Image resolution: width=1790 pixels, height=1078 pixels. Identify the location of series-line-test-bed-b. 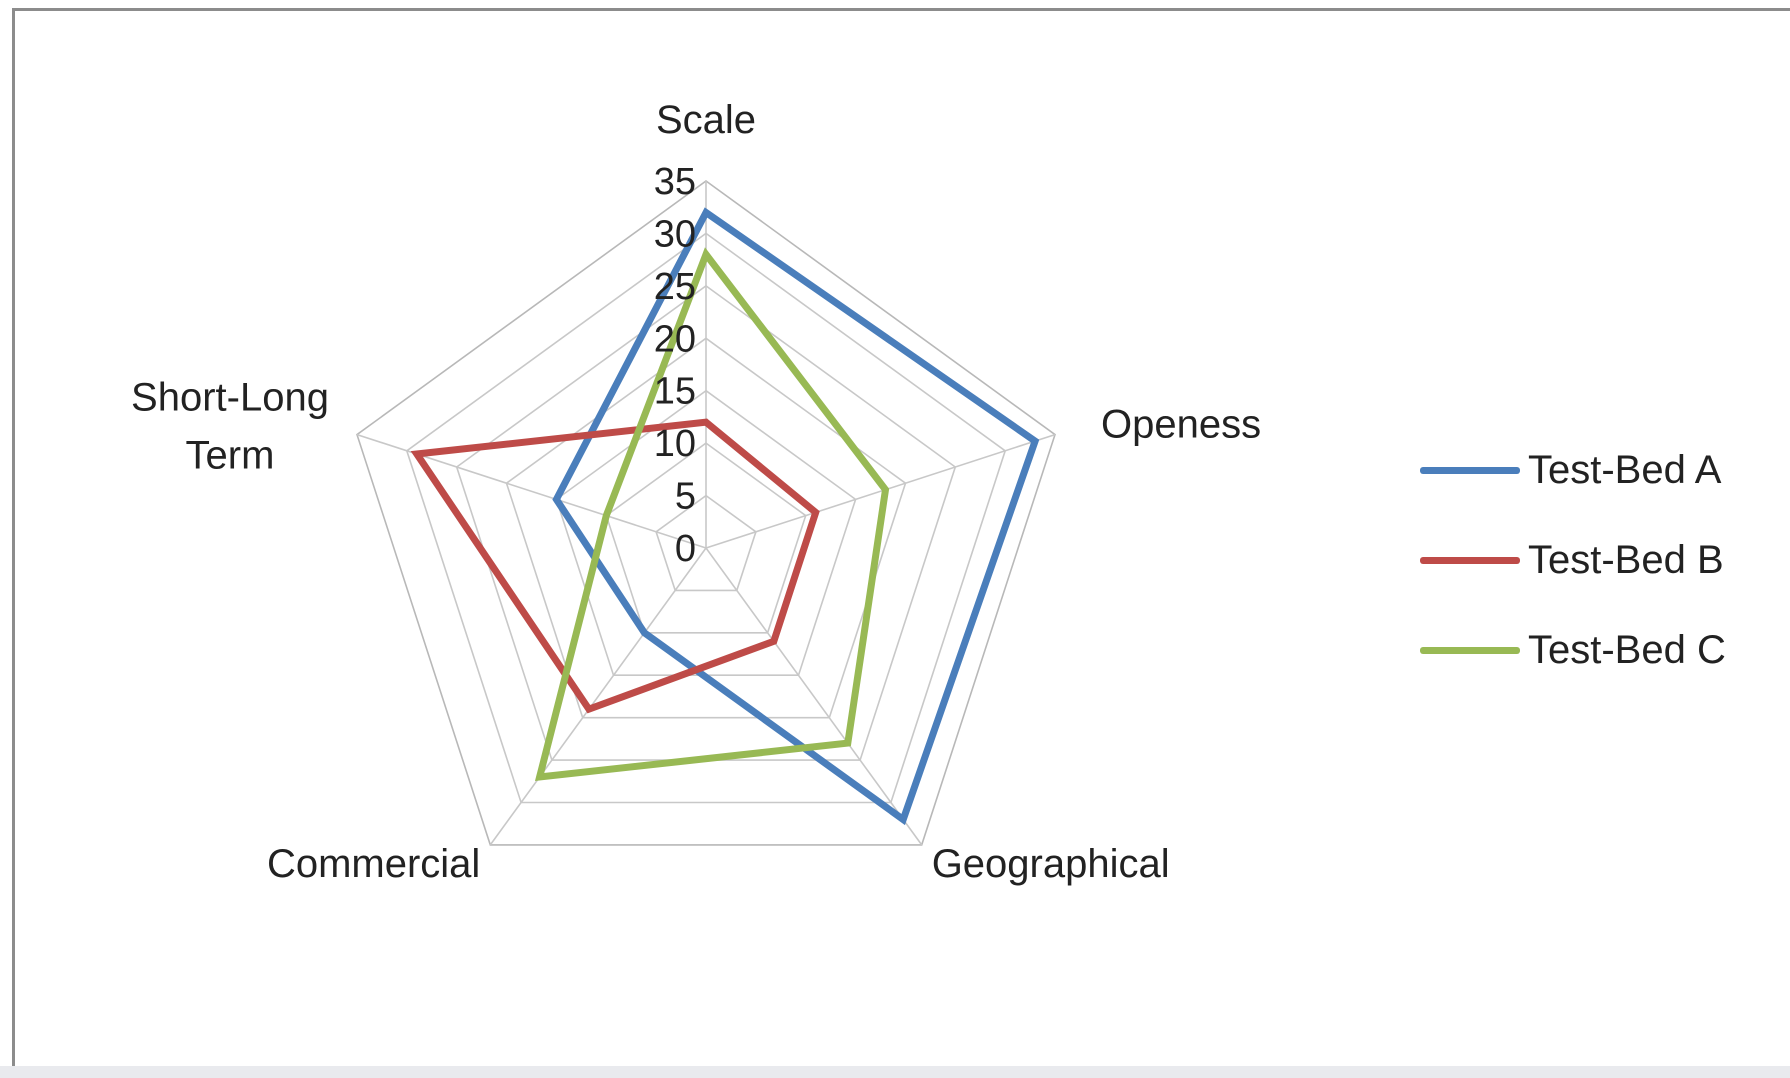
(615, 566).